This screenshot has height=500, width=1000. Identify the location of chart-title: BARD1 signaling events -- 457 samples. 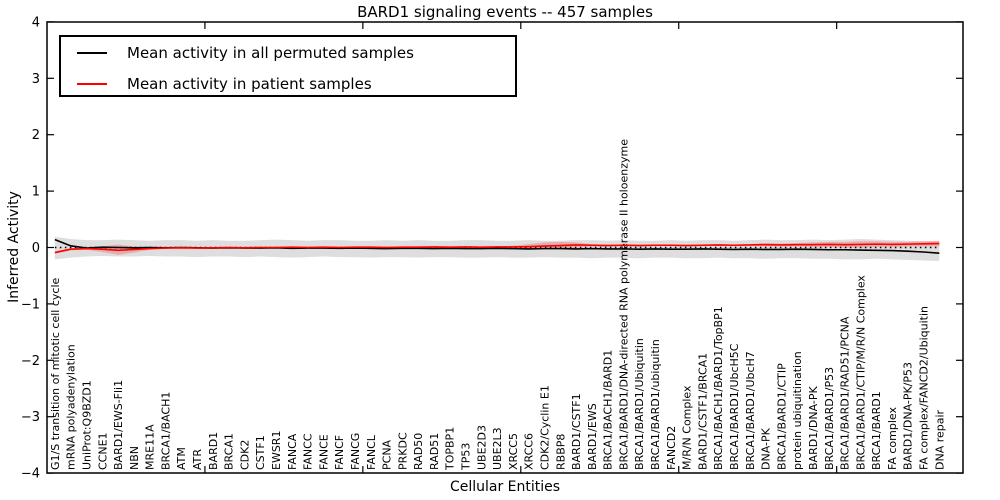
(505, 12).